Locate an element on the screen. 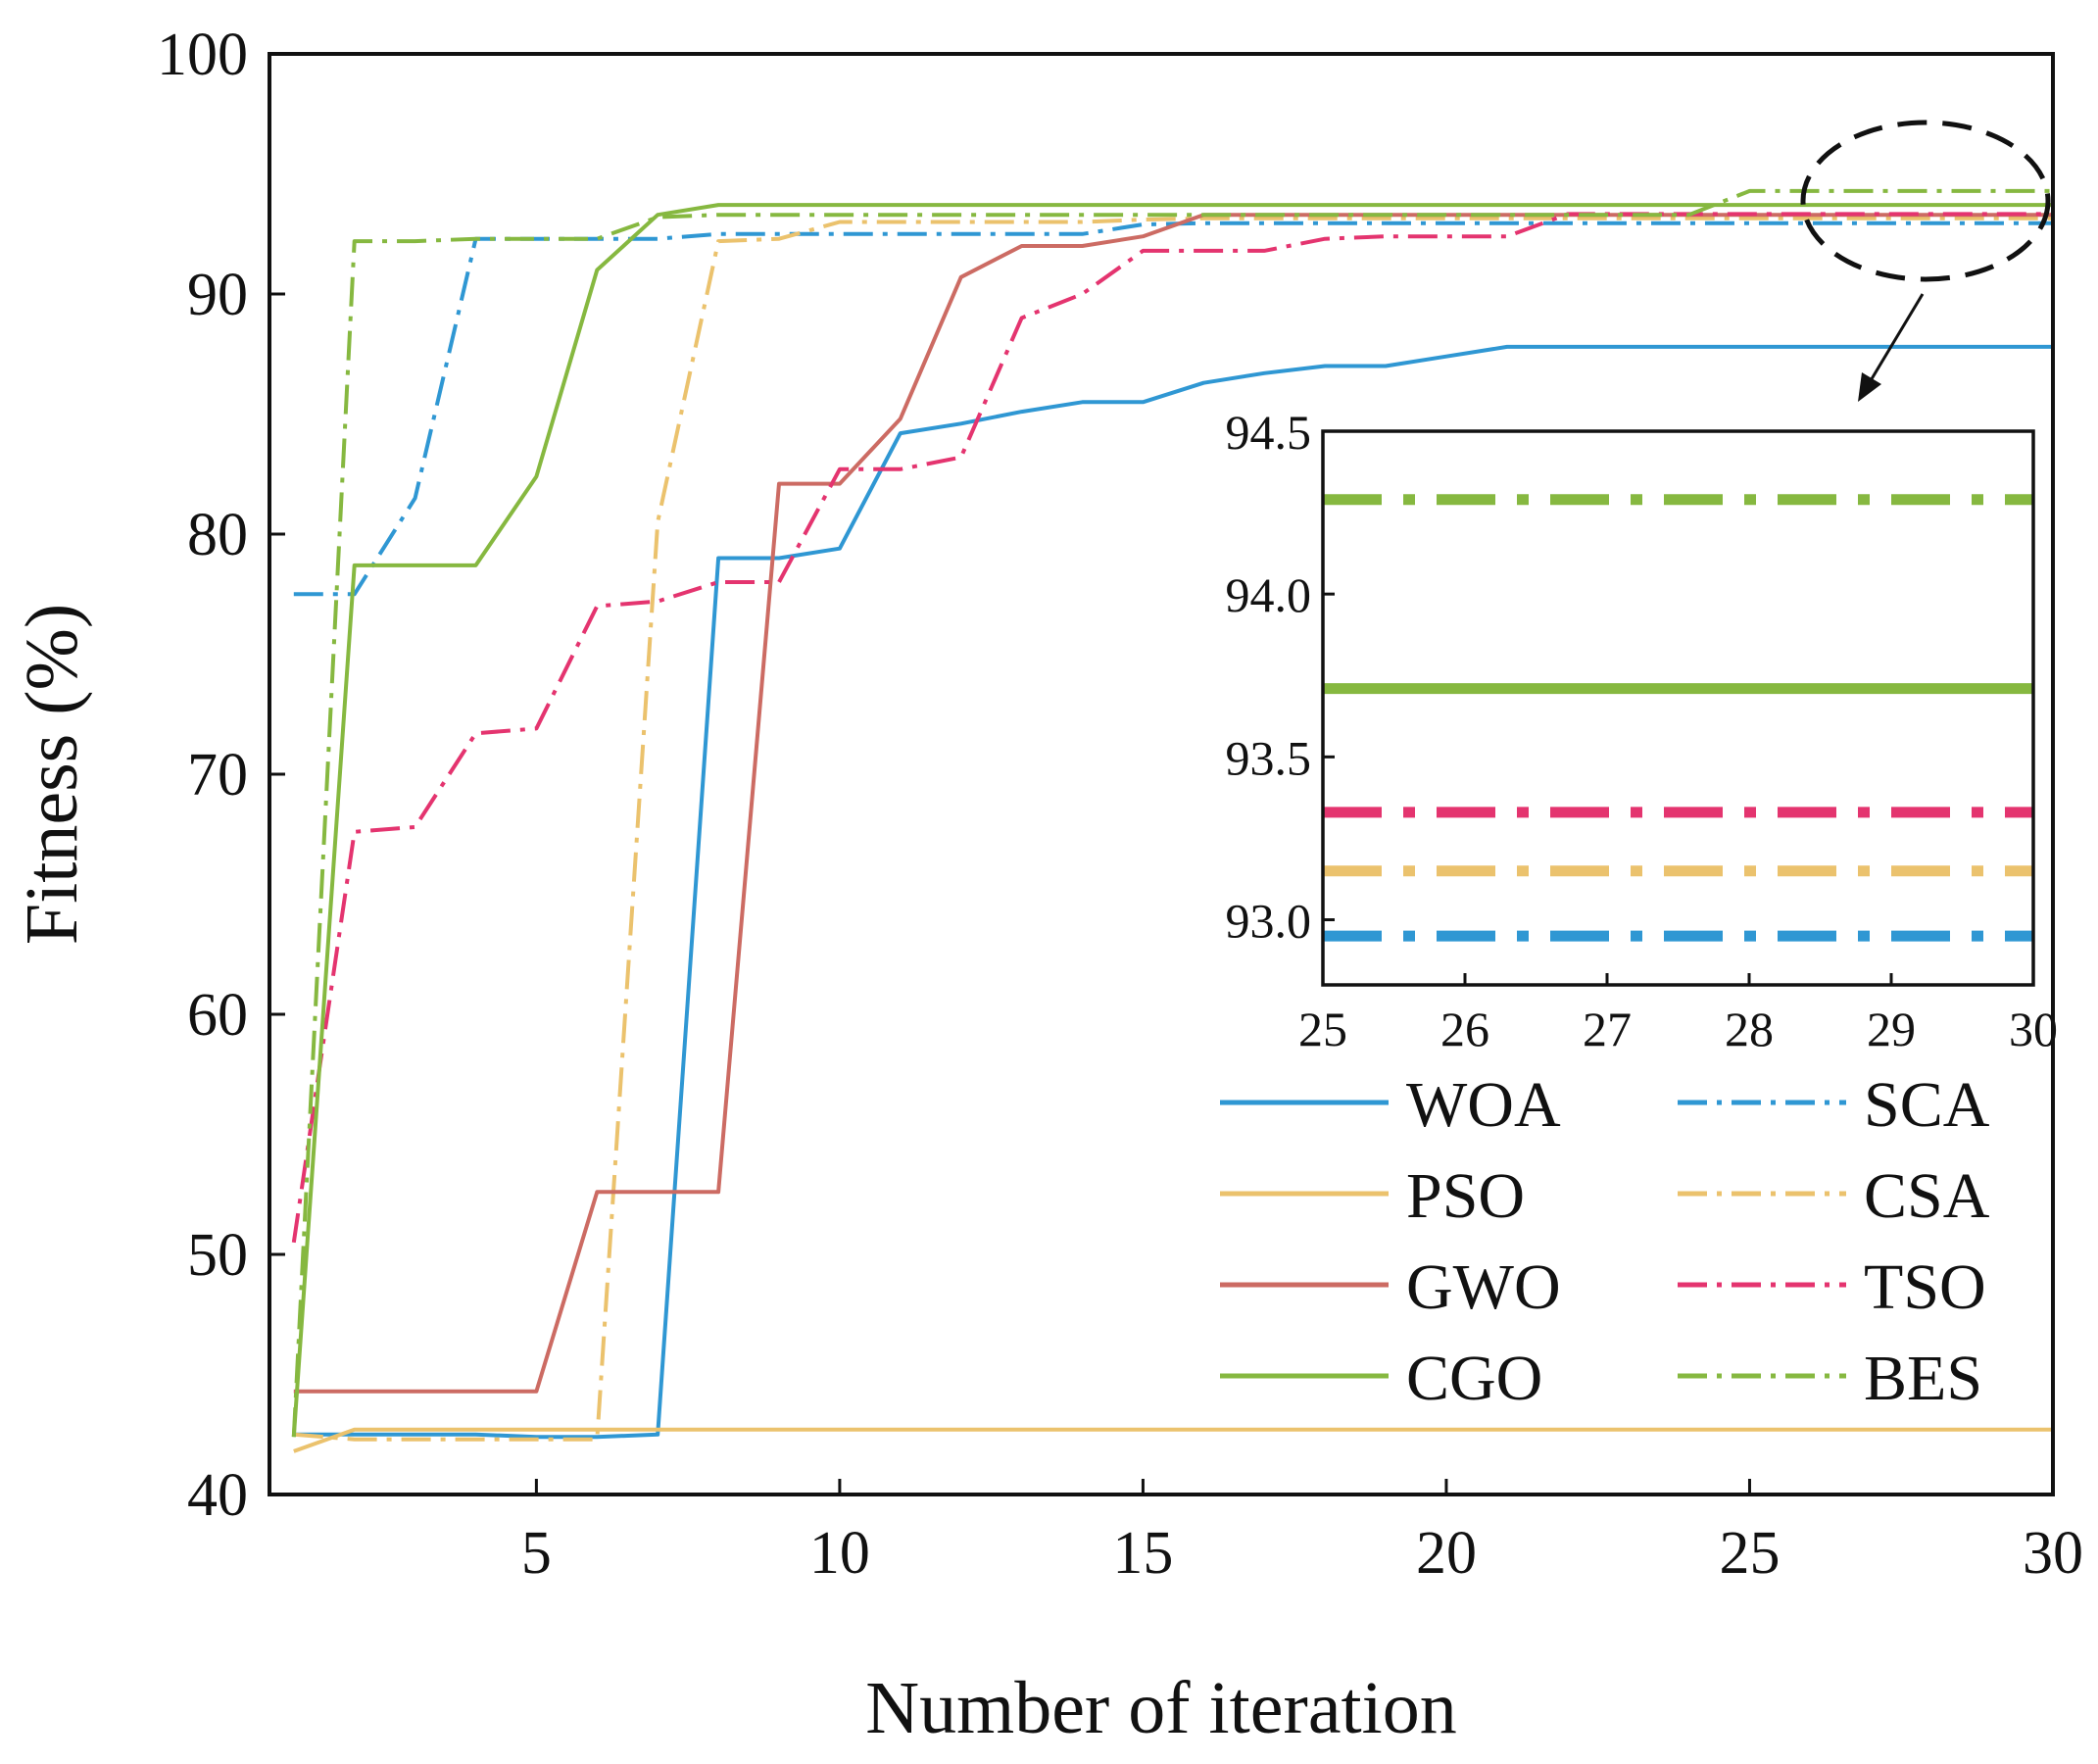 The width and height of the screenshot is (2098, 1764). inset-axis-ticks: 25 26 27 28 29 30 93.0 93.5 94.0 94.5 is located at coordinates (1642, 730).